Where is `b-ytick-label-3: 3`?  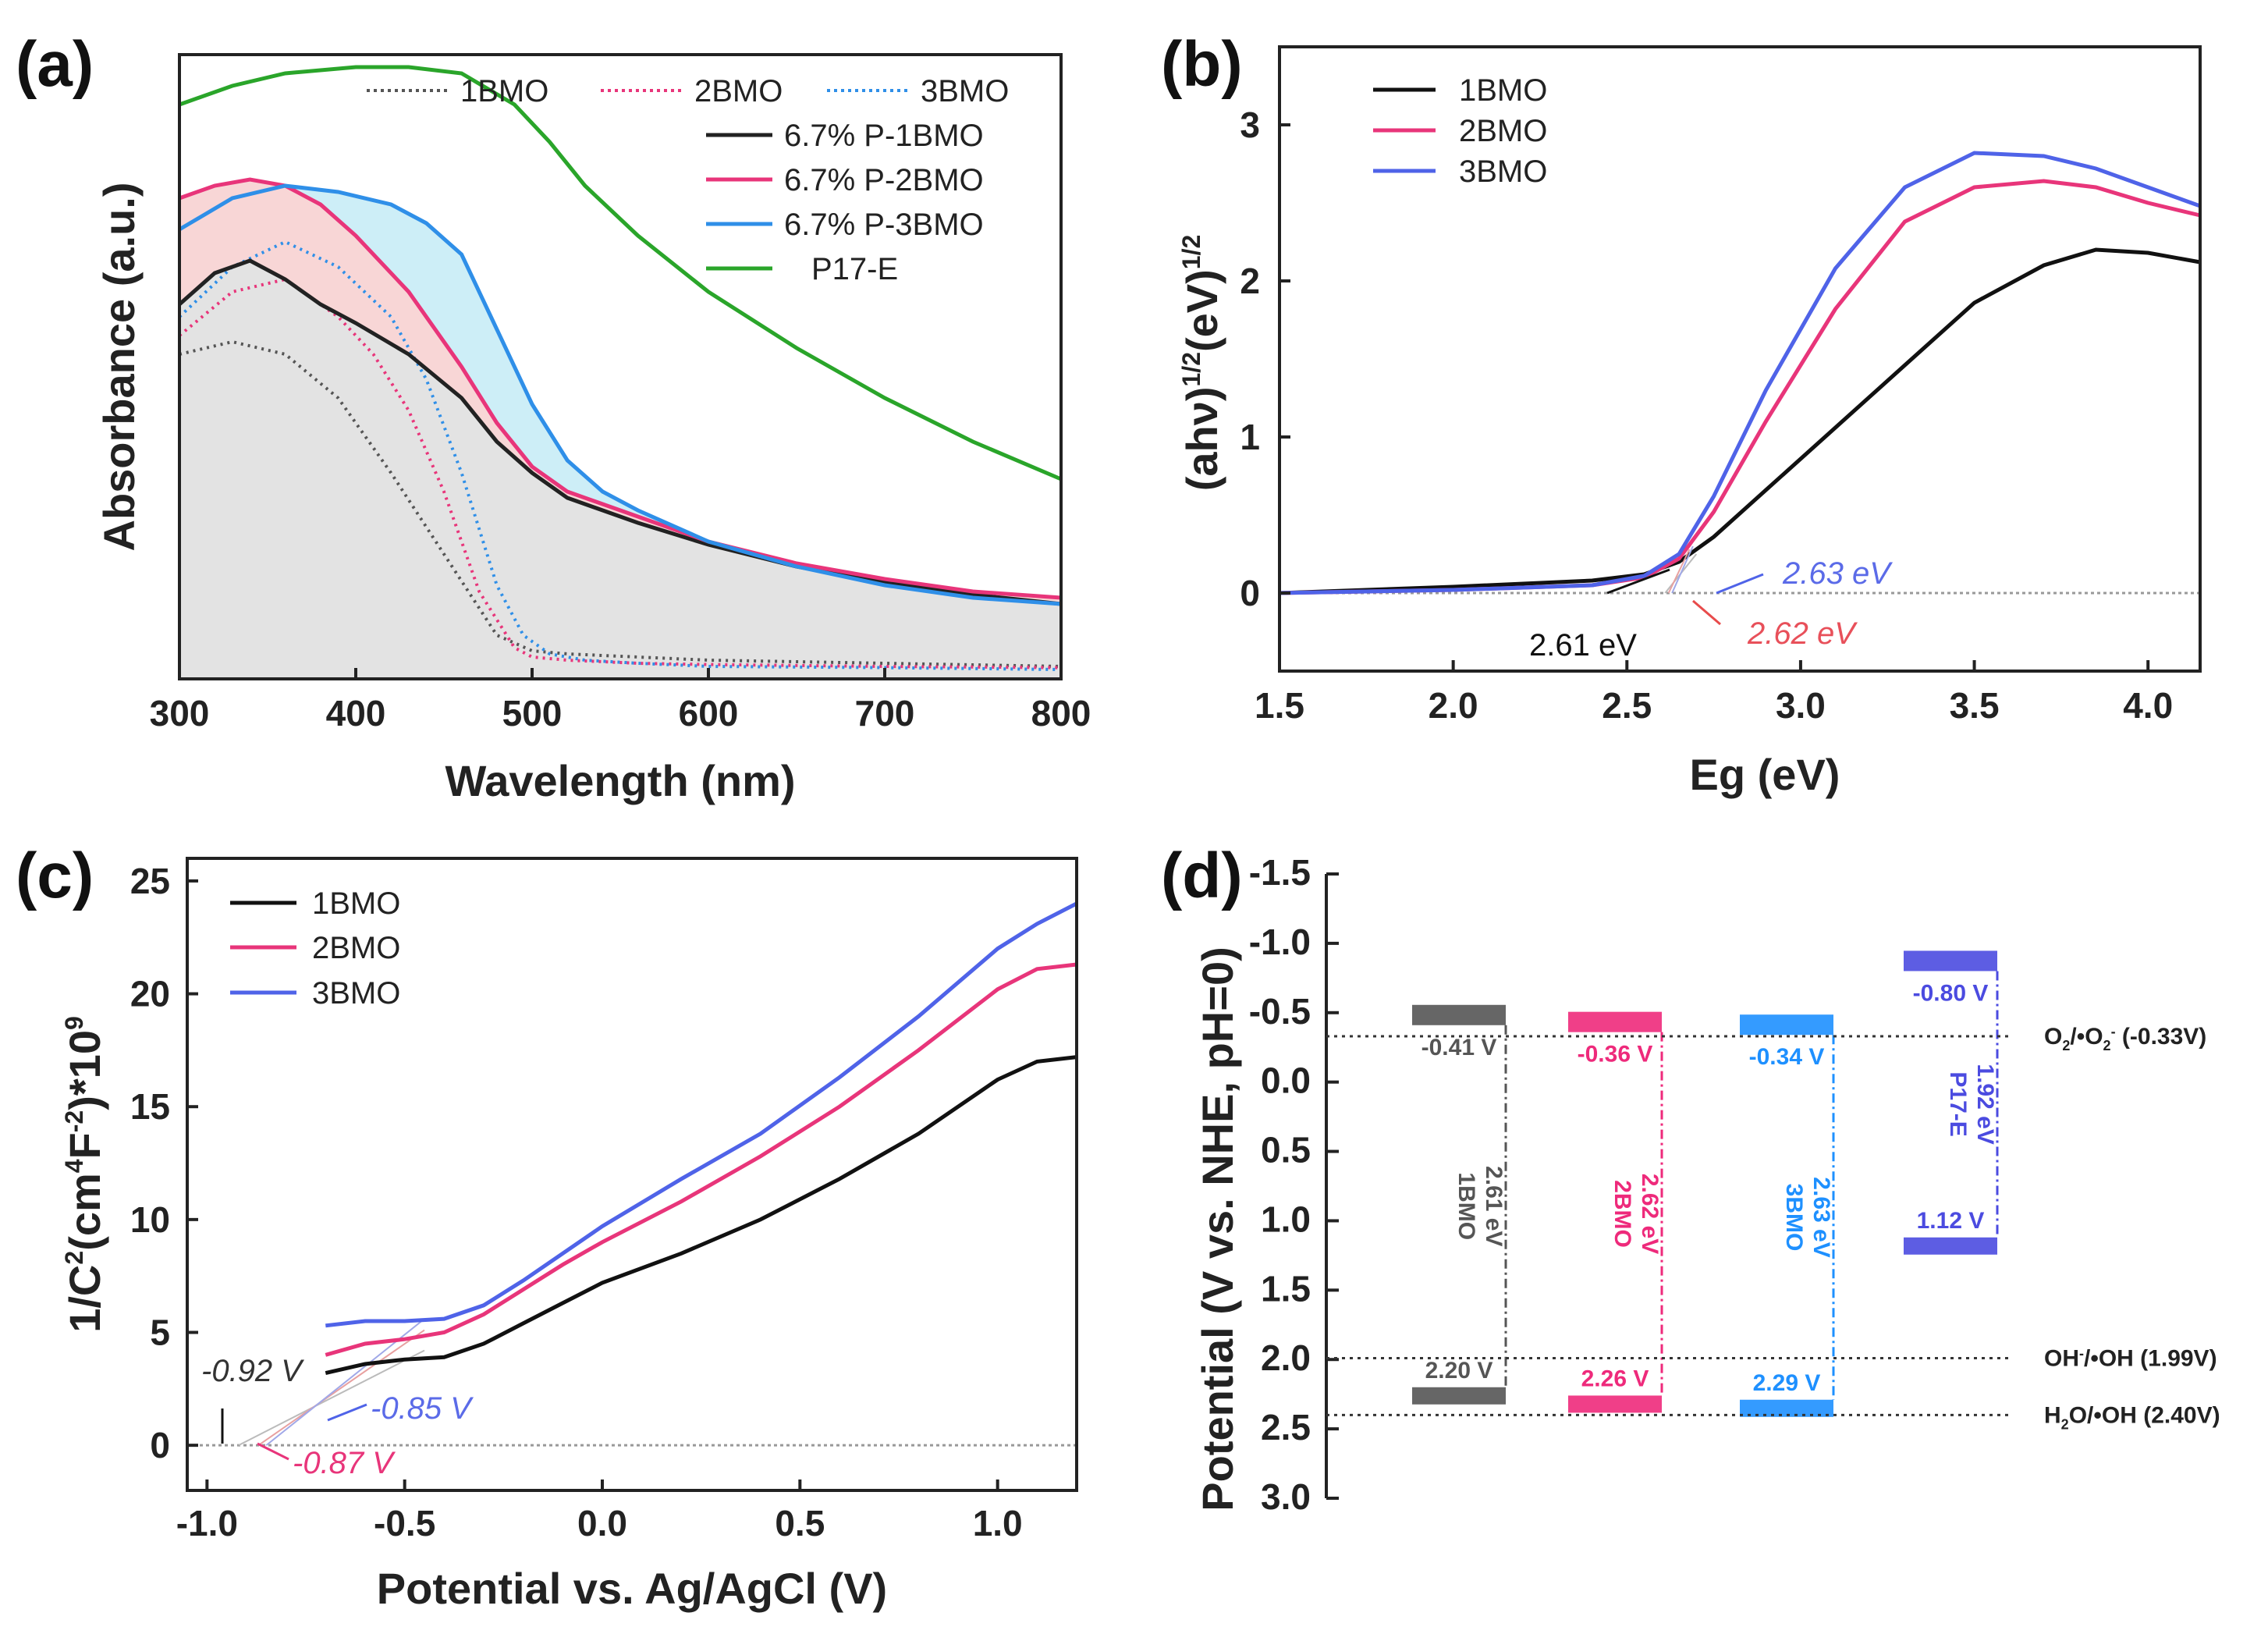
b-ytick-label-3: 3 is located at coordinates (1250, 125).